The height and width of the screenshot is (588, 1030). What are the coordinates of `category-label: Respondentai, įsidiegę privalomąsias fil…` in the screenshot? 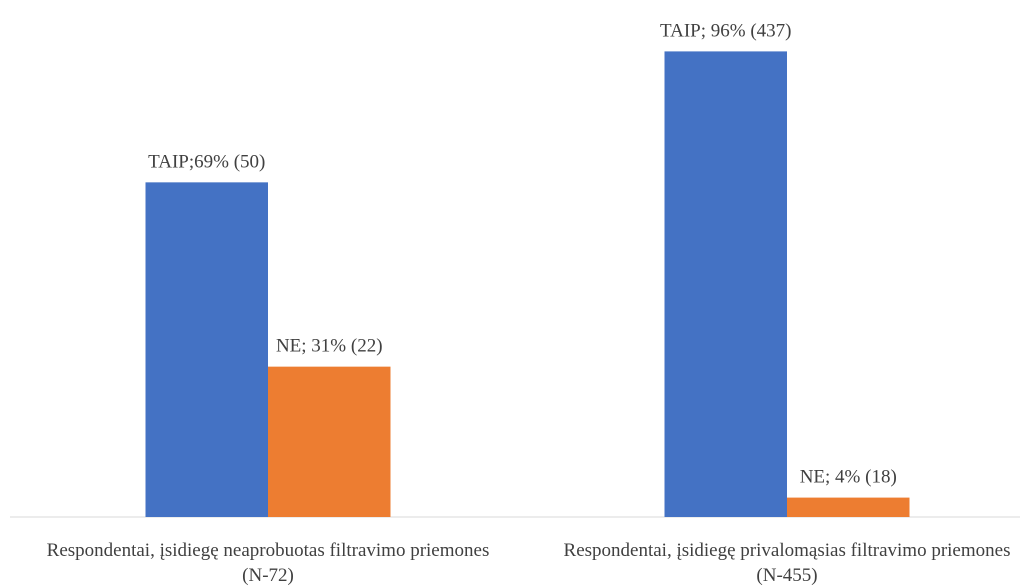 It's located at (787, 563).